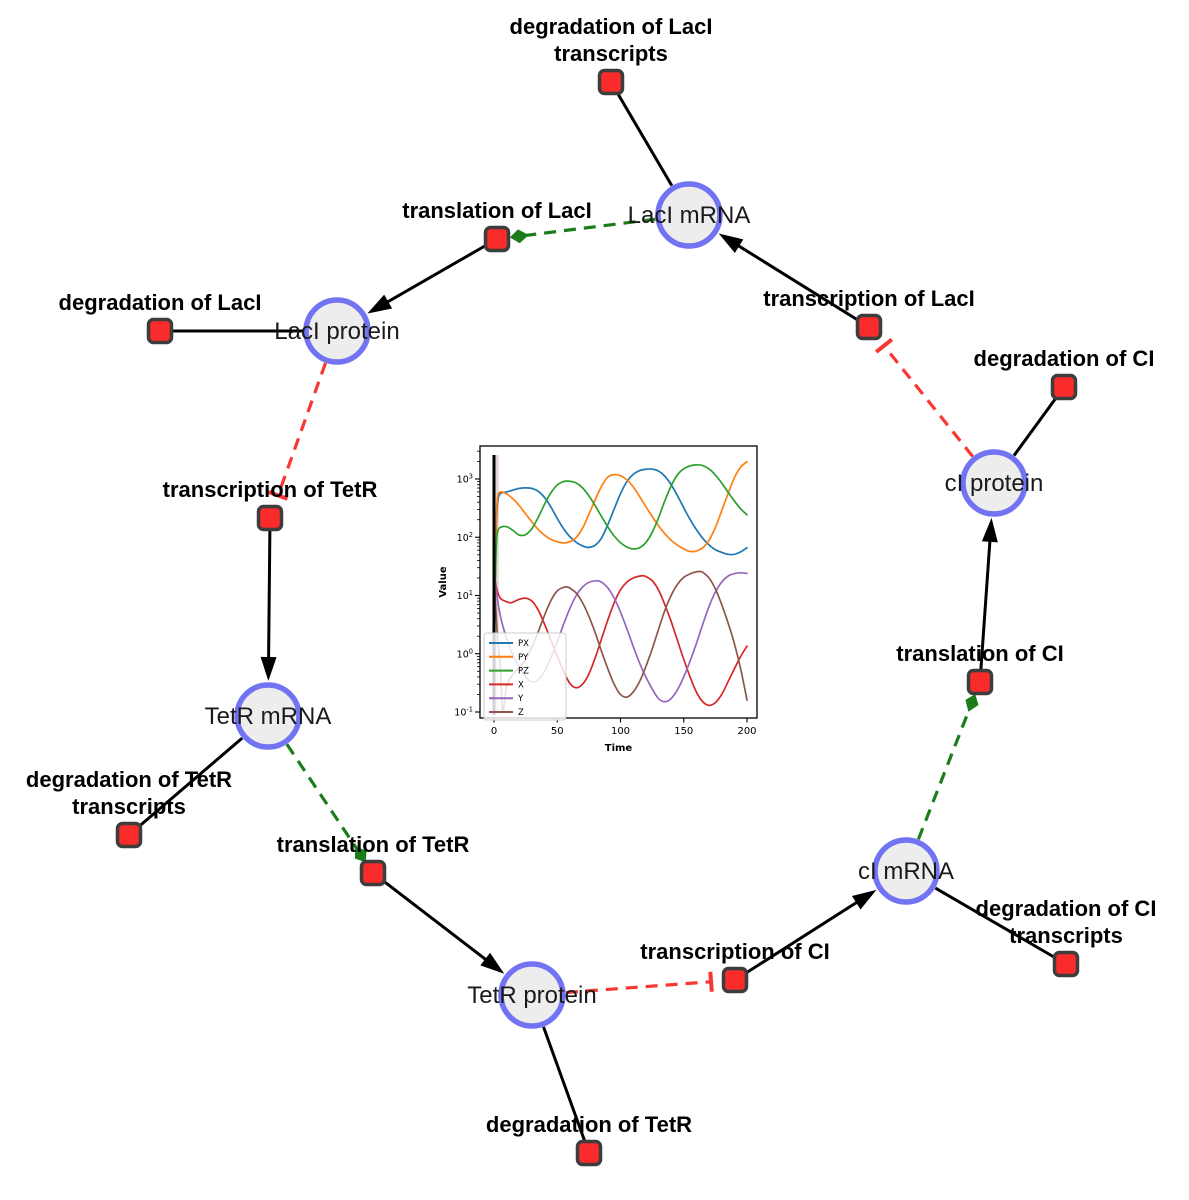 The image size is (1189, 1200). What do you see at coordinates (683, 731) in the screenshot?
I see `chart-x-tick-label: 150` at bounding box center [683, 731].